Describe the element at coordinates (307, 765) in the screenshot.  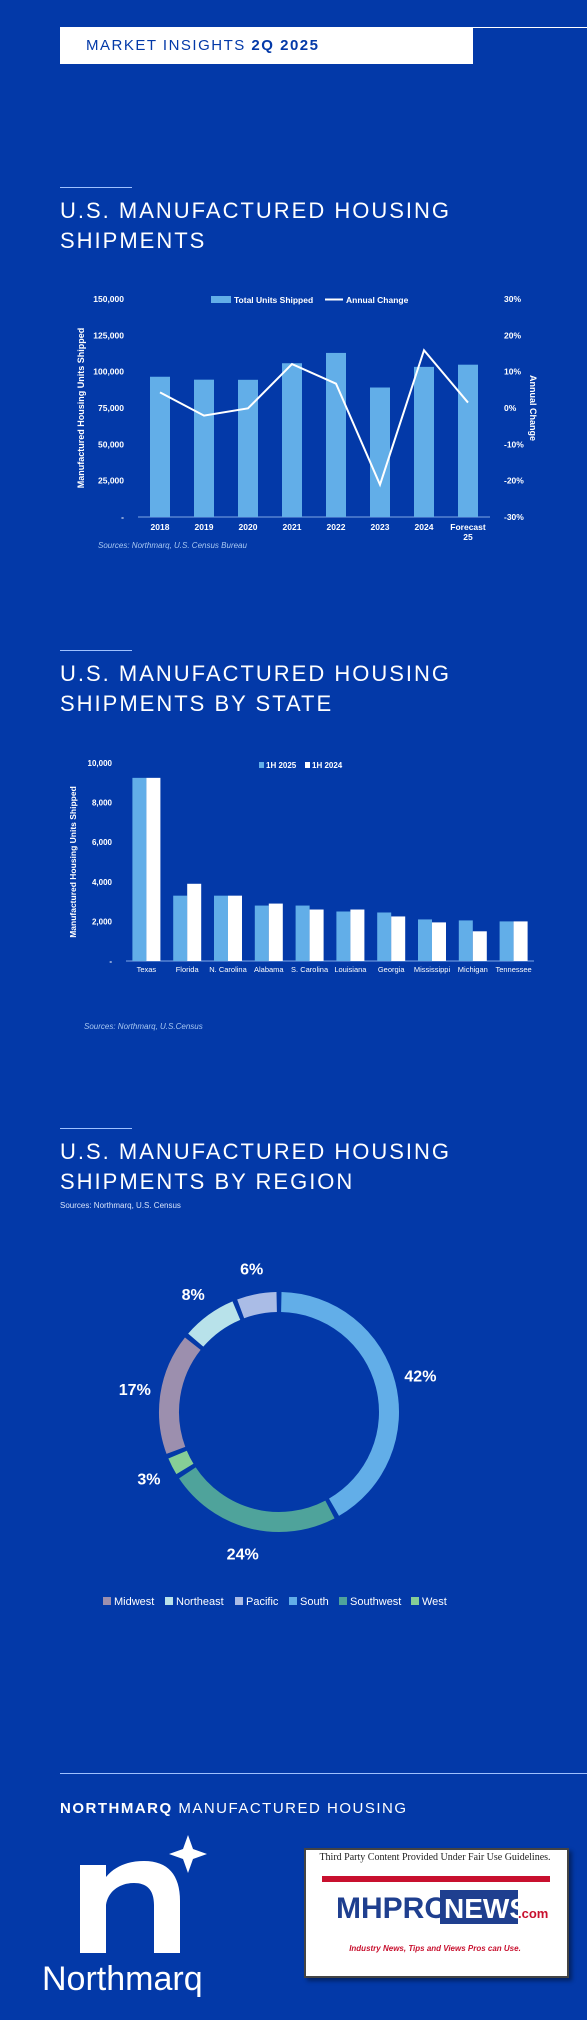
I see `legend-swatch-1h-2024` at that location.